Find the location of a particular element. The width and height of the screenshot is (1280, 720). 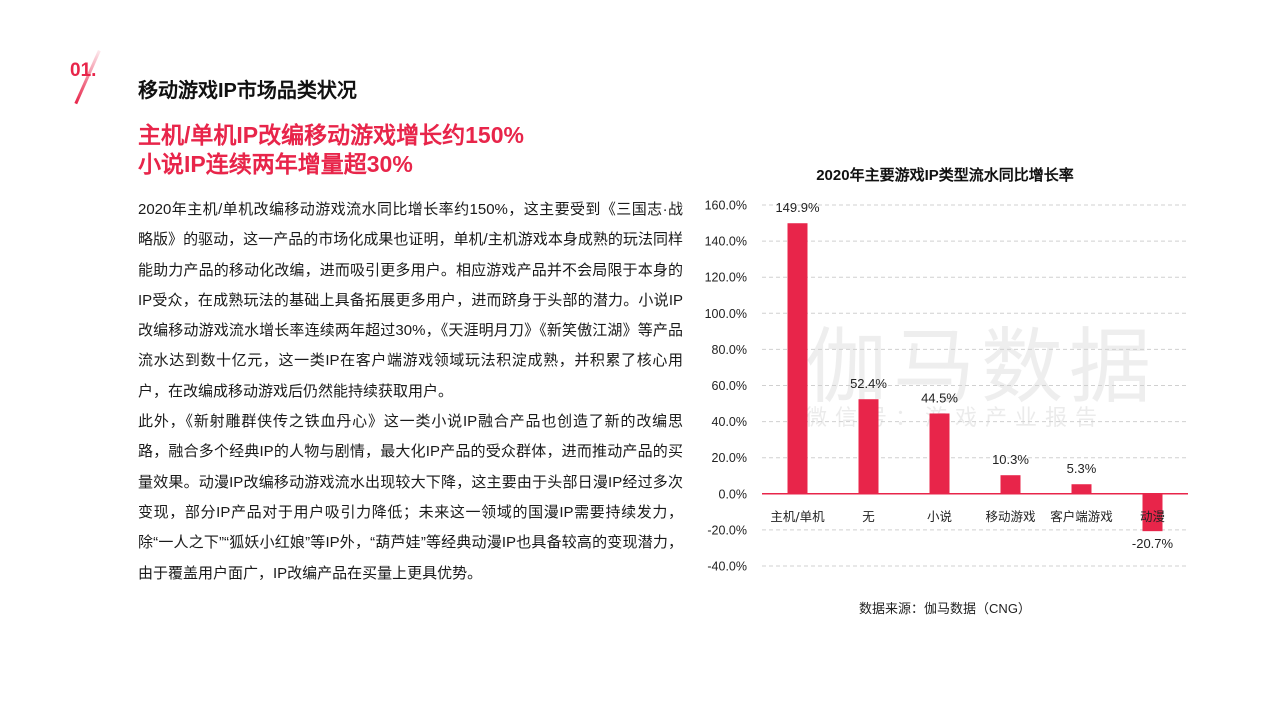

headline-line-1: 主机/单机IP改编移动游戏增长约150% is located at coordinates (331, 135).